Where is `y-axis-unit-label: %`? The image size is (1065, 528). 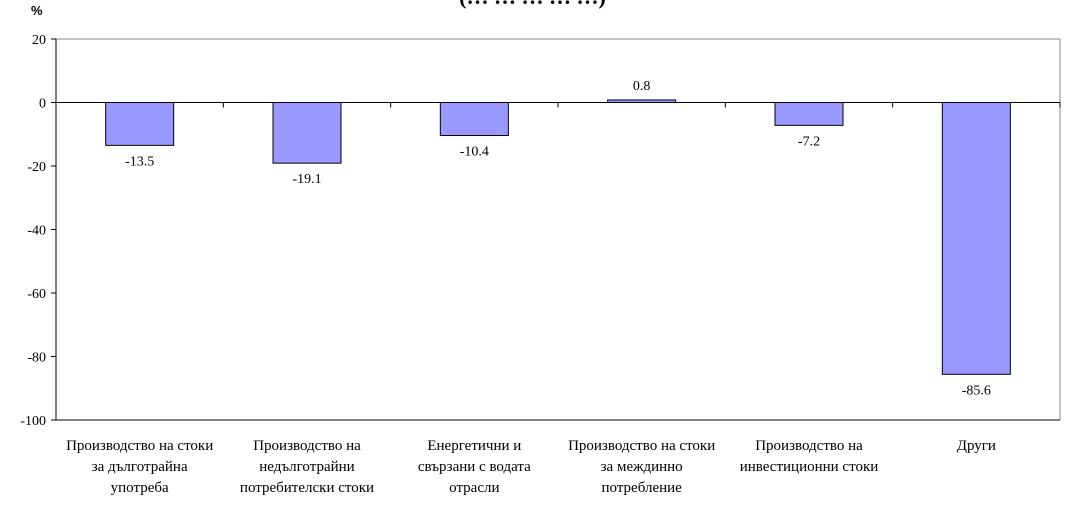 y-axis-unit-label: % is located at coordinates (37, 10).